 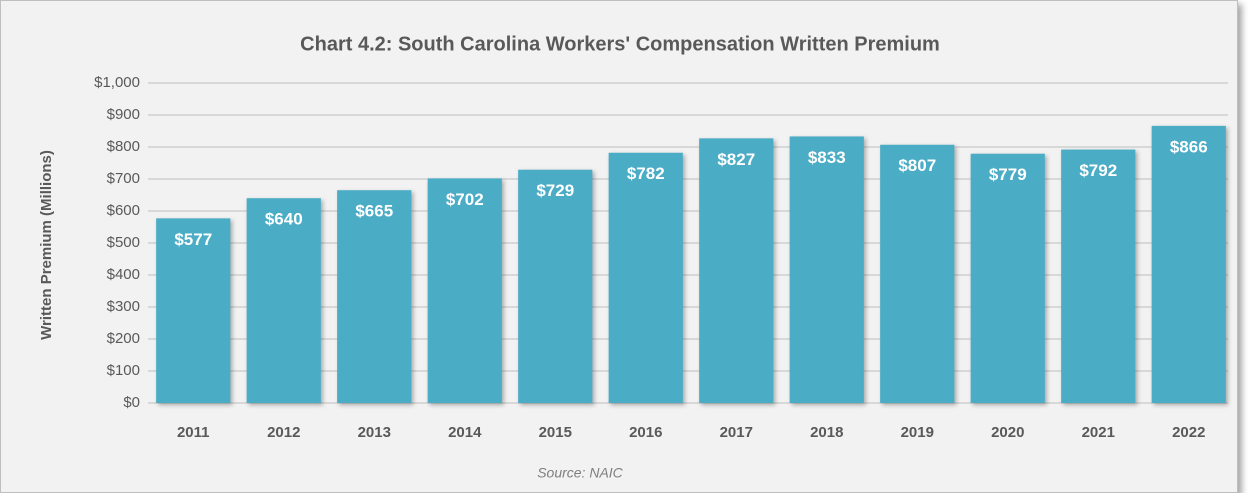 I want to click on x-tick-label: 2020, so click(x=1007, y=432).